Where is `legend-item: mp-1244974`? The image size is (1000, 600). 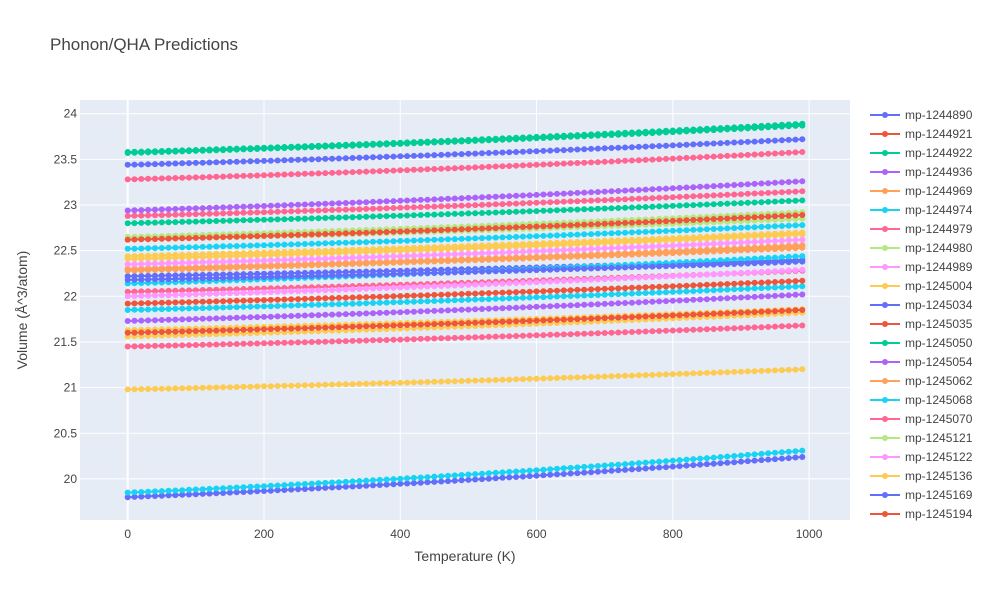 legend-item: mp-1244974 is located at coordinates (921, 210).